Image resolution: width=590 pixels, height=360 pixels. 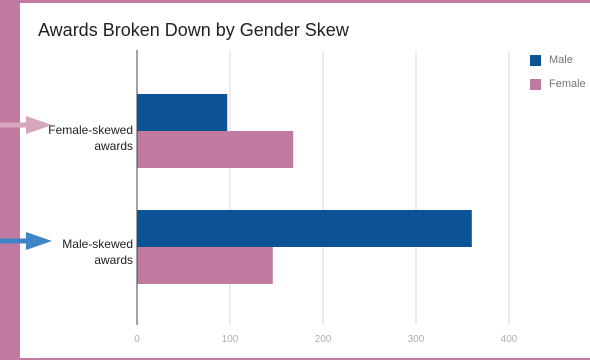 What do you see at coordinates (323, 339) in the screenshot?
I see `x-tick-label: 200` at bounding box center [323, 339].